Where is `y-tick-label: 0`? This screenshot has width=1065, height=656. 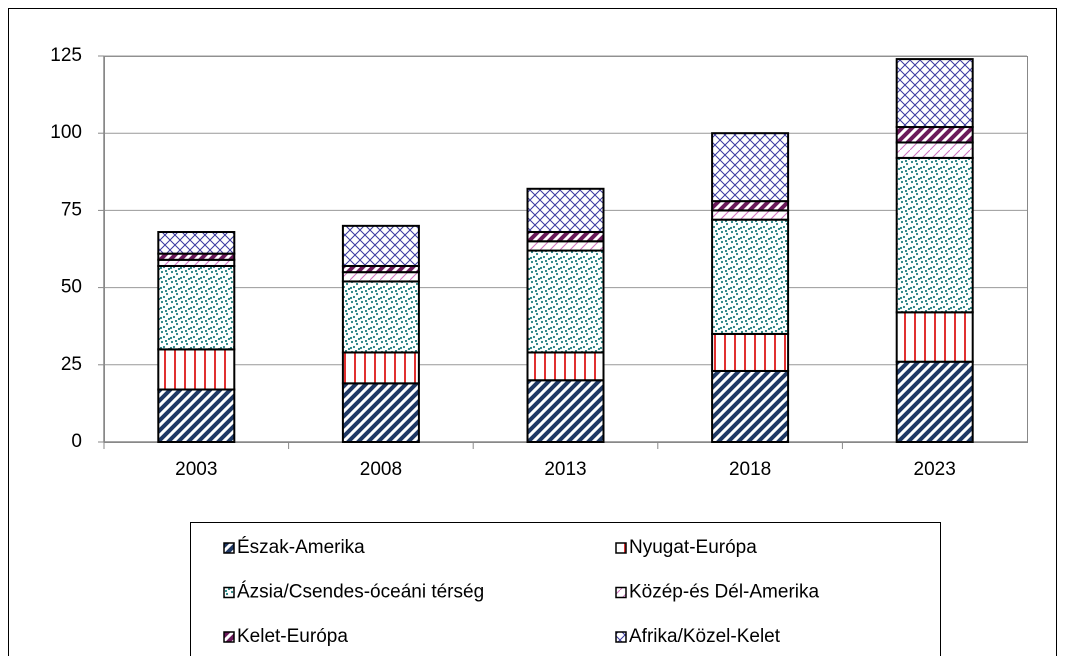
y-tick-label: 0 is located at coordinates (76, 441).